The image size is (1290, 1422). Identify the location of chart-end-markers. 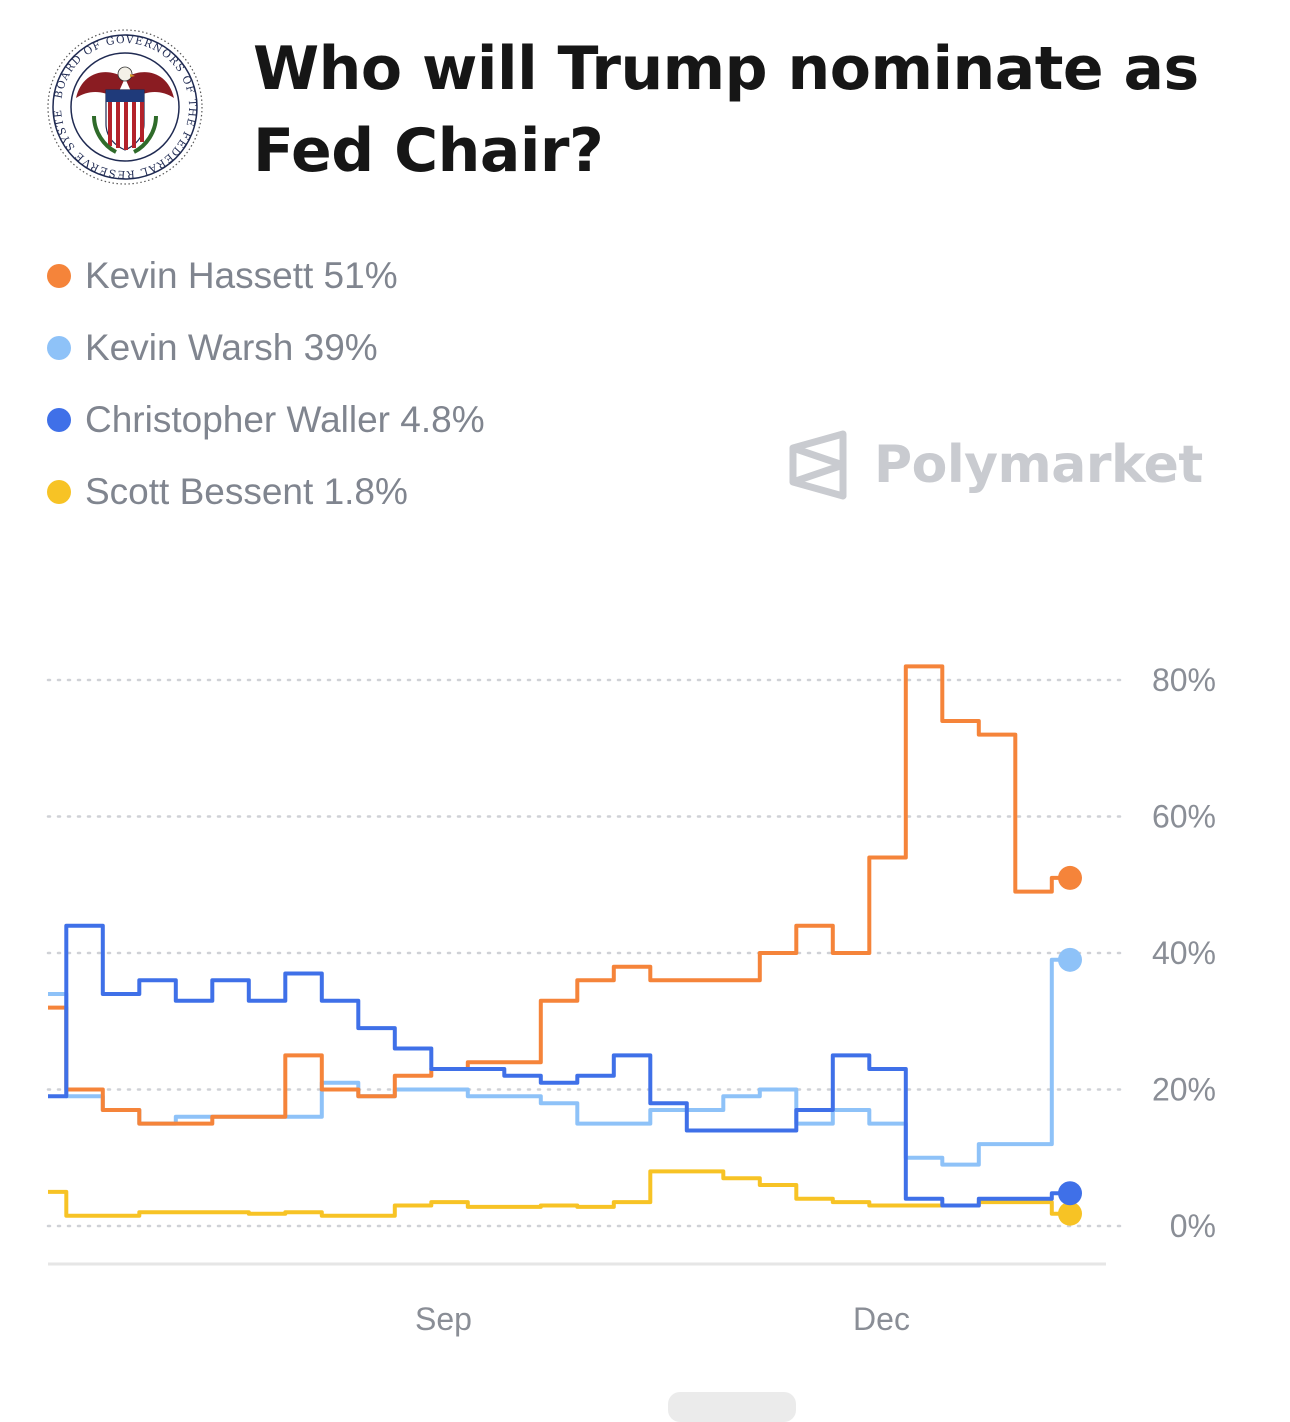
(1070, 1045).